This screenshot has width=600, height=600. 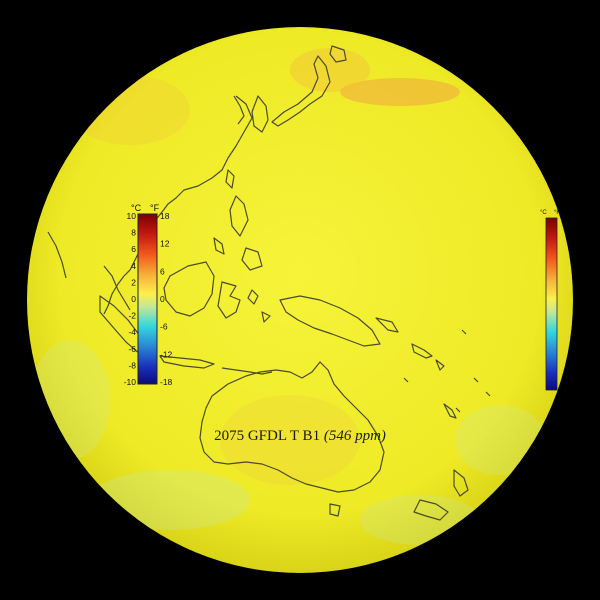 What do you see at coordinates (229, 300) in the screenshot?
I see `coast-sulawesi` at bounding box center [229, 300].